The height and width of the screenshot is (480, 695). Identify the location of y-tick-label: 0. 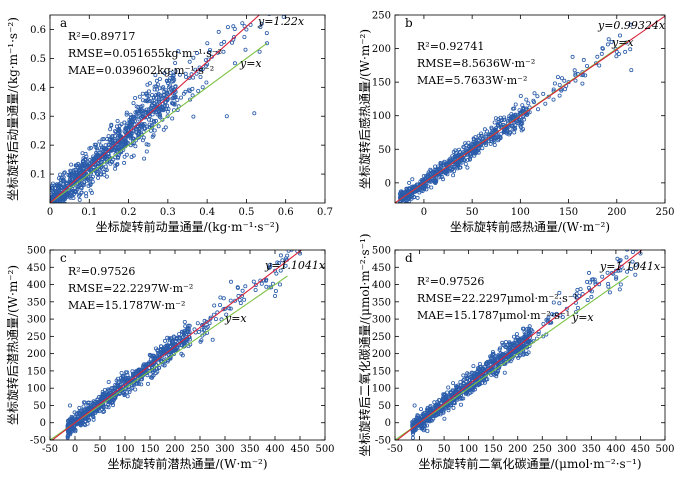
(388, 423).